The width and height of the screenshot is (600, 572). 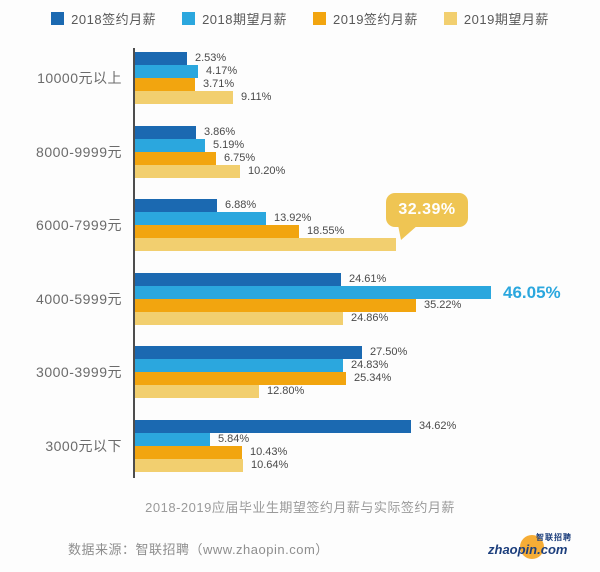 I want to click on legend-label: 2018签约月薪, so click(x=114, y=19).